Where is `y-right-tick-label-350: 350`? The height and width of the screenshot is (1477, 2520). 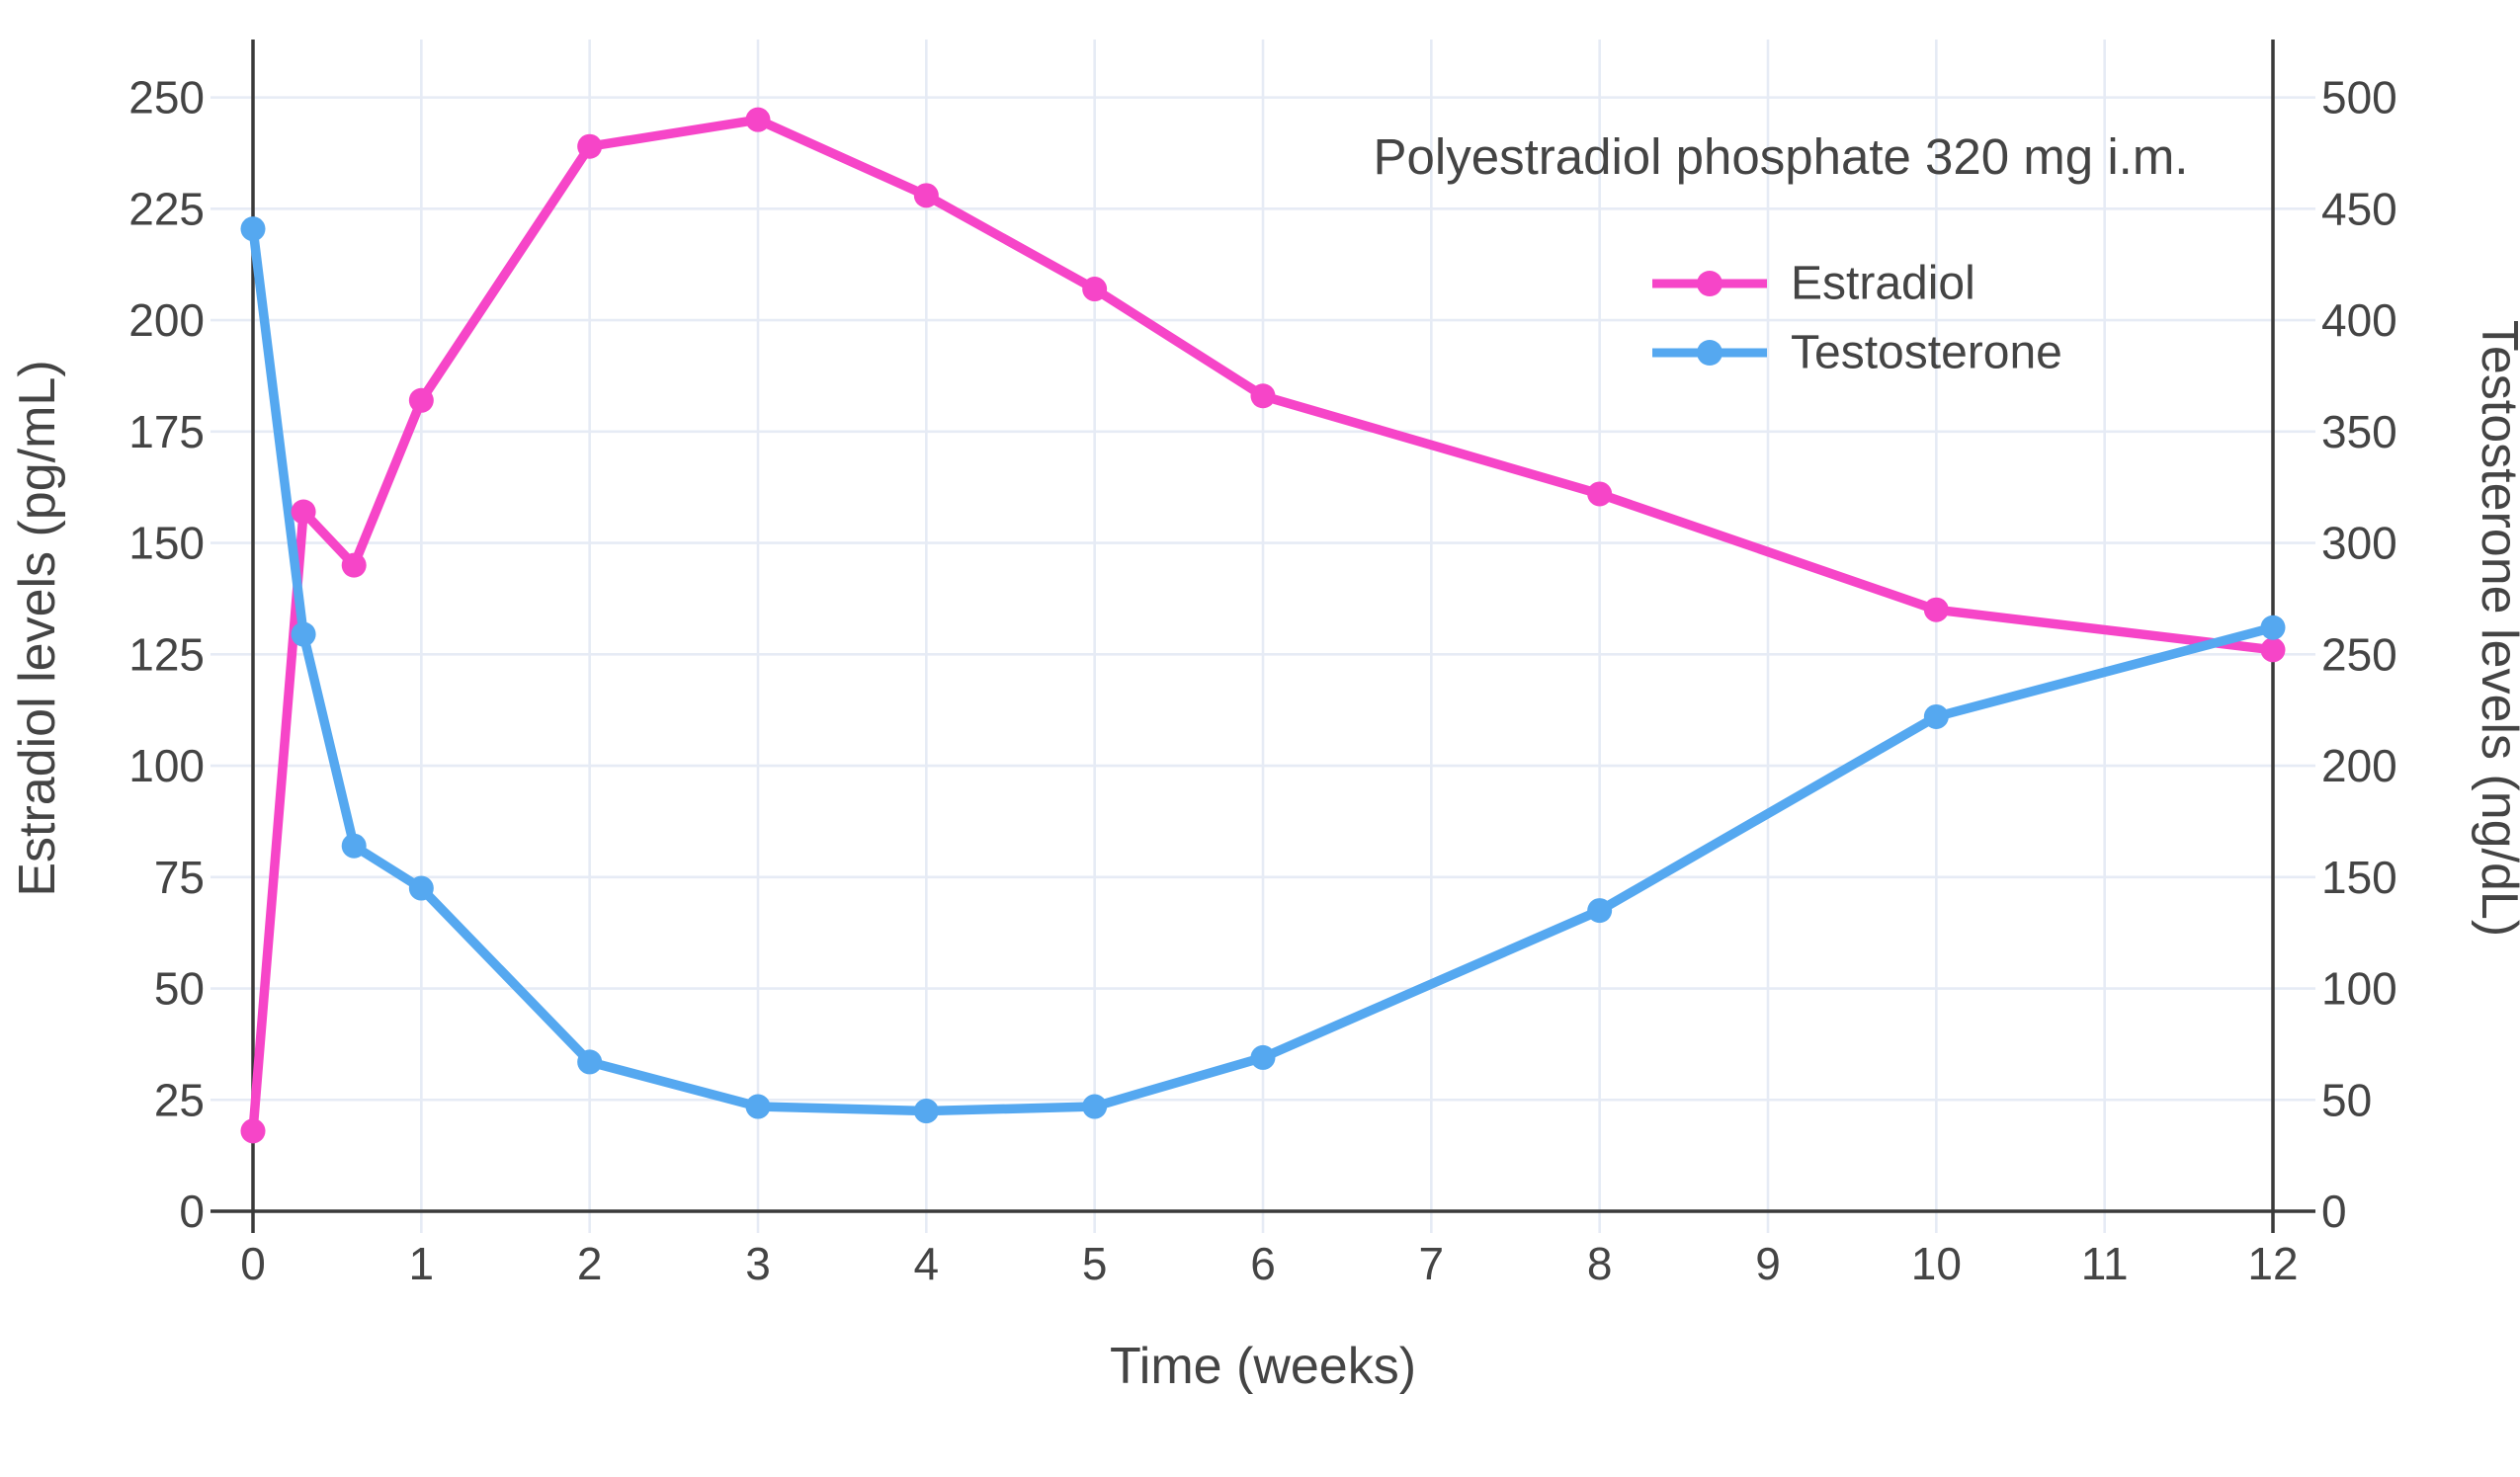 y-right-tick-label-350: 350 is located at coordinates (2359, 431).